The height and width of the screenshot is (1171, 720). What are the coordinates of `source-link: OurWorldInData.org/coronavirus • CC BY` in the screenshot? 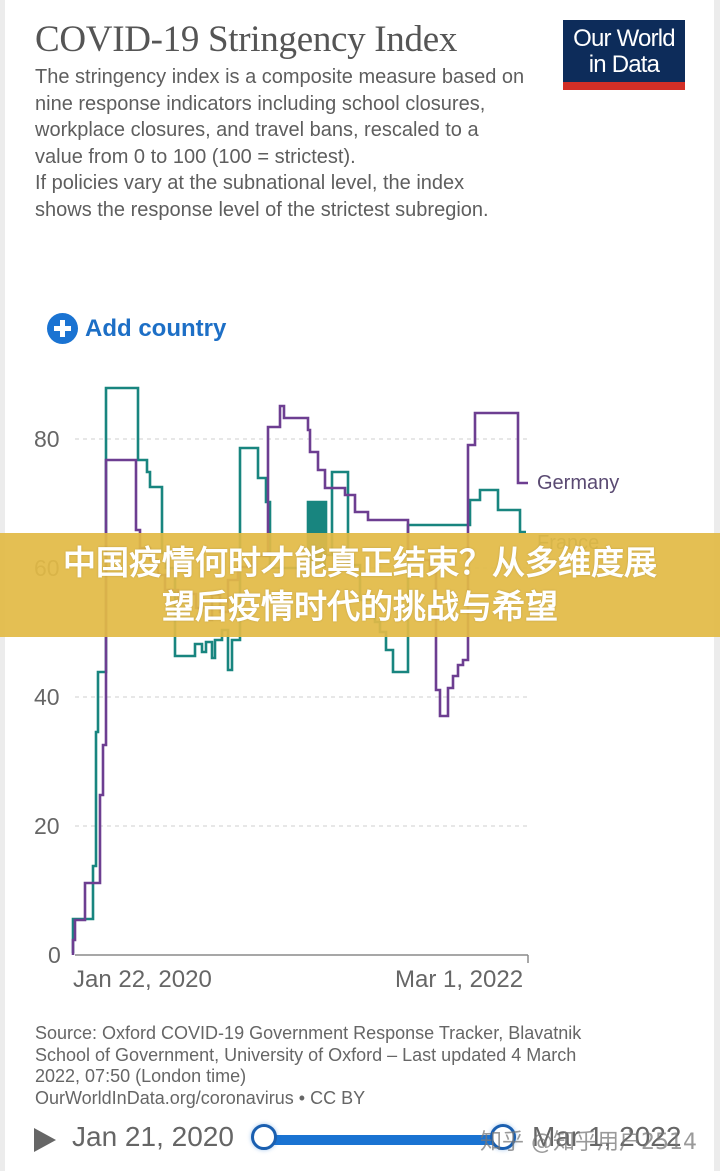 It's located at (200, 1097).